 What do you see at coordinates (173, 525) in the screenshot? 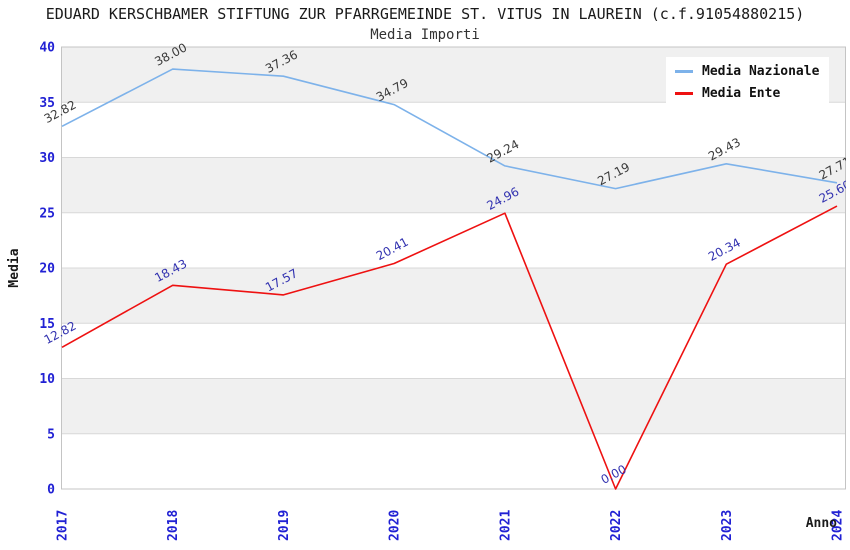
I see `x-tick-label: 2018` at bounding box center [173, 525].